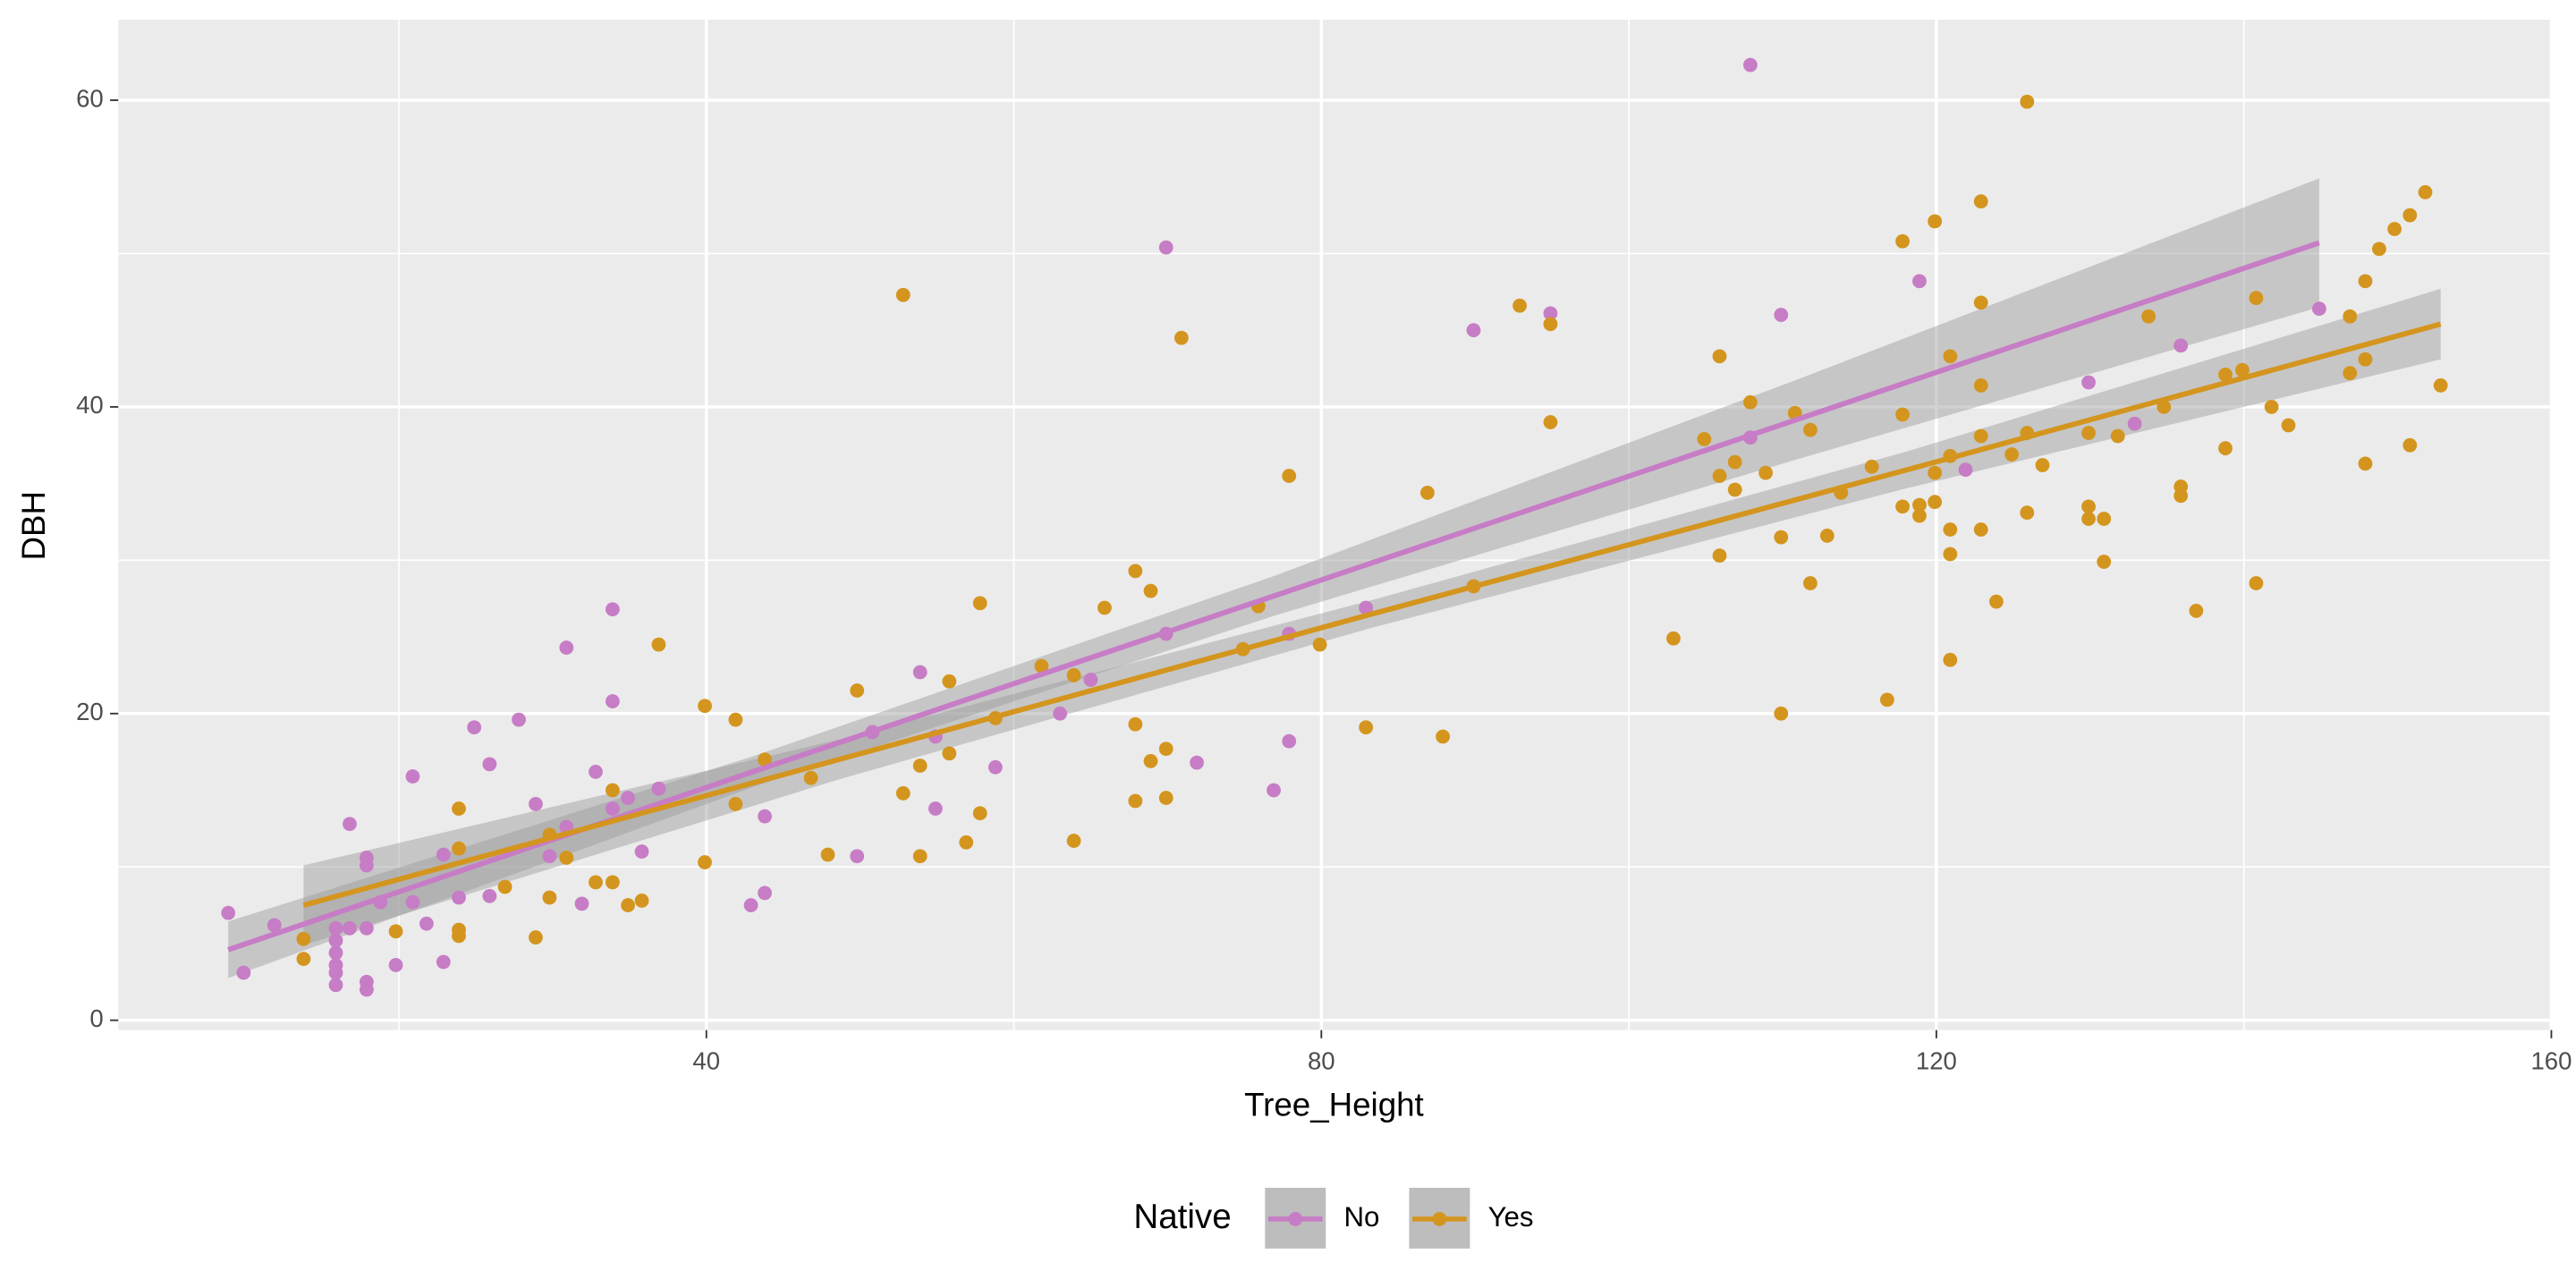 The height and width of the screenshot is (1288, 2576). I want to click on x-tick-label: 160, so click(2551, 1061).